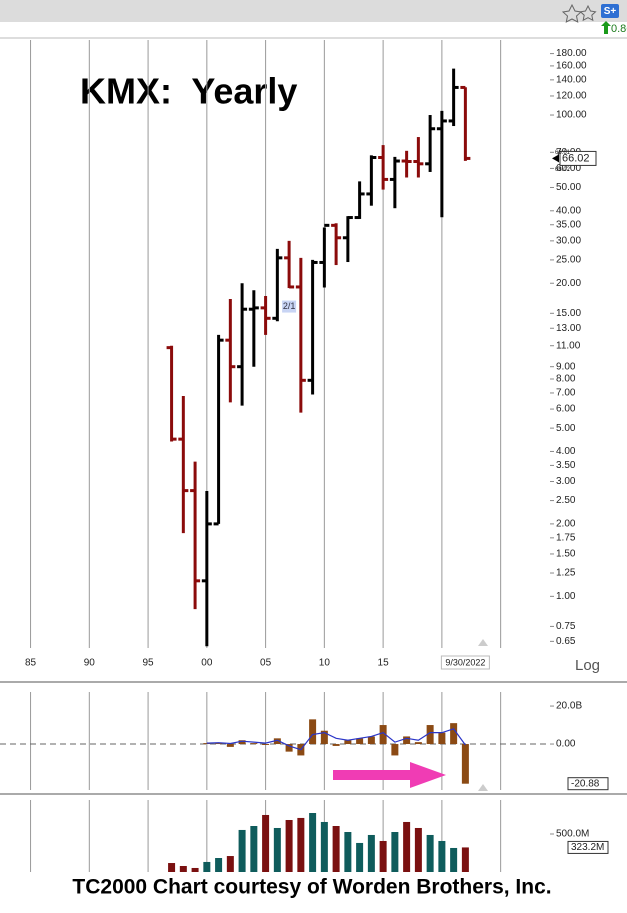 The height and width of the screenshot is (913, 627). What do you see at coordinates (571, 96) in the screenshot?
I see `y-tick-label: 120.00` at bounding box center [571, 96].